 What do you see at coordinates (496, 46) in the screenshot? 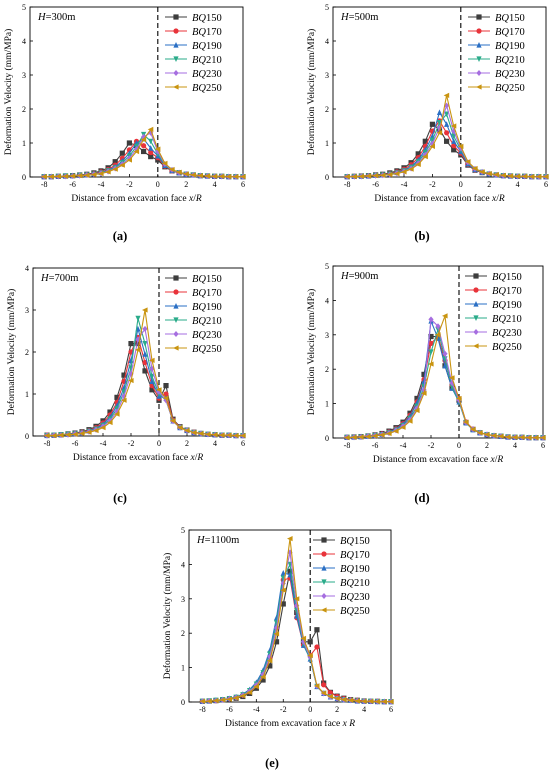
I see `legend-item: BQ190` at bounding box center [496, 46].